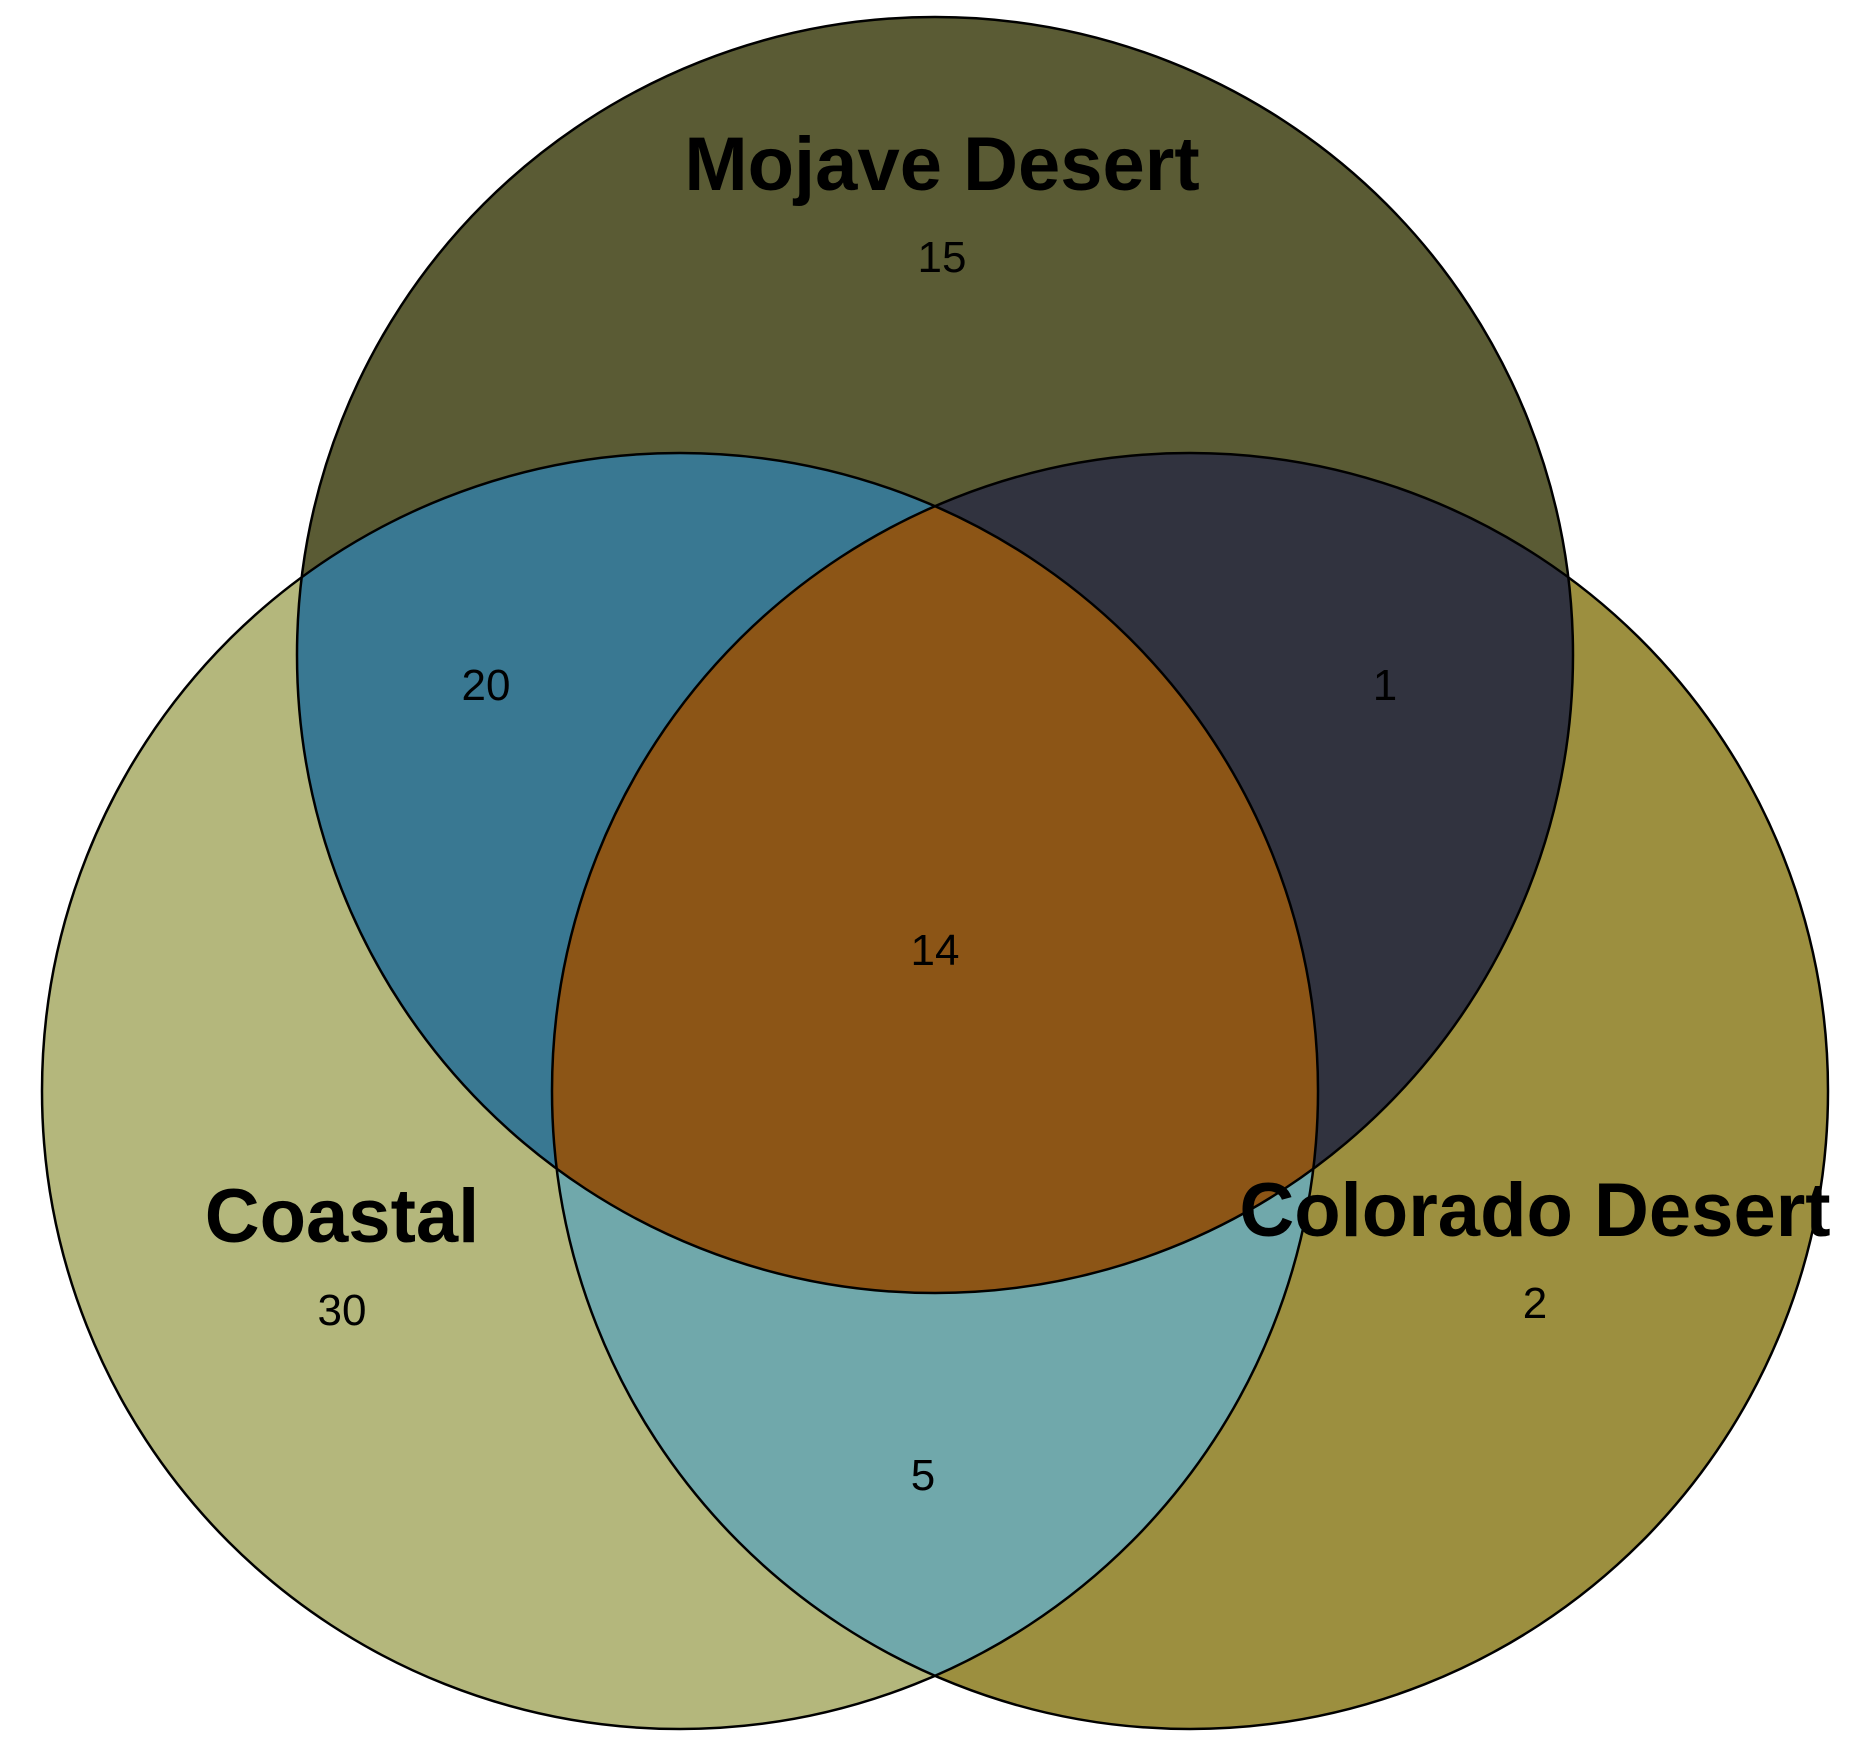  What do you see at coordinates (342, 1216) in the screenshot?
I see `set-label-coastal: Coastal` at bounding box center [342, 1216].